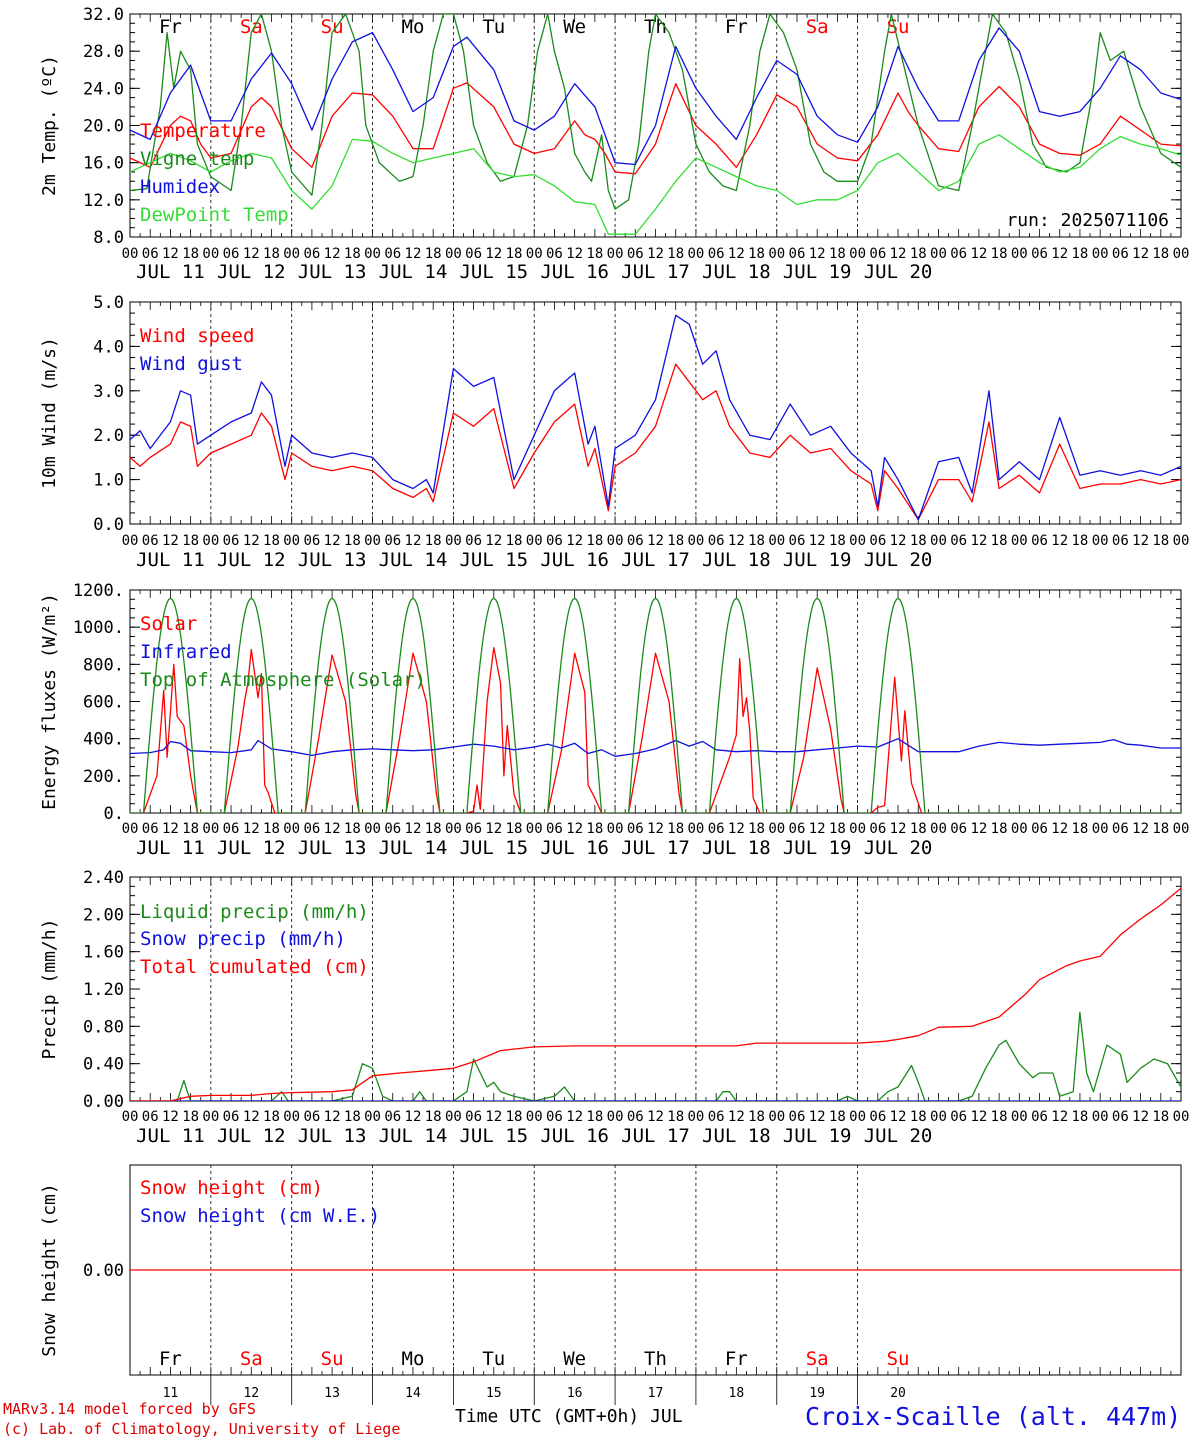 This screenshot has height=1440, width=1194. Describe the element at coordinates (260, 1216) in the screenshot. I see `legend-entry: Snow height (cm W.E.)` at that location.